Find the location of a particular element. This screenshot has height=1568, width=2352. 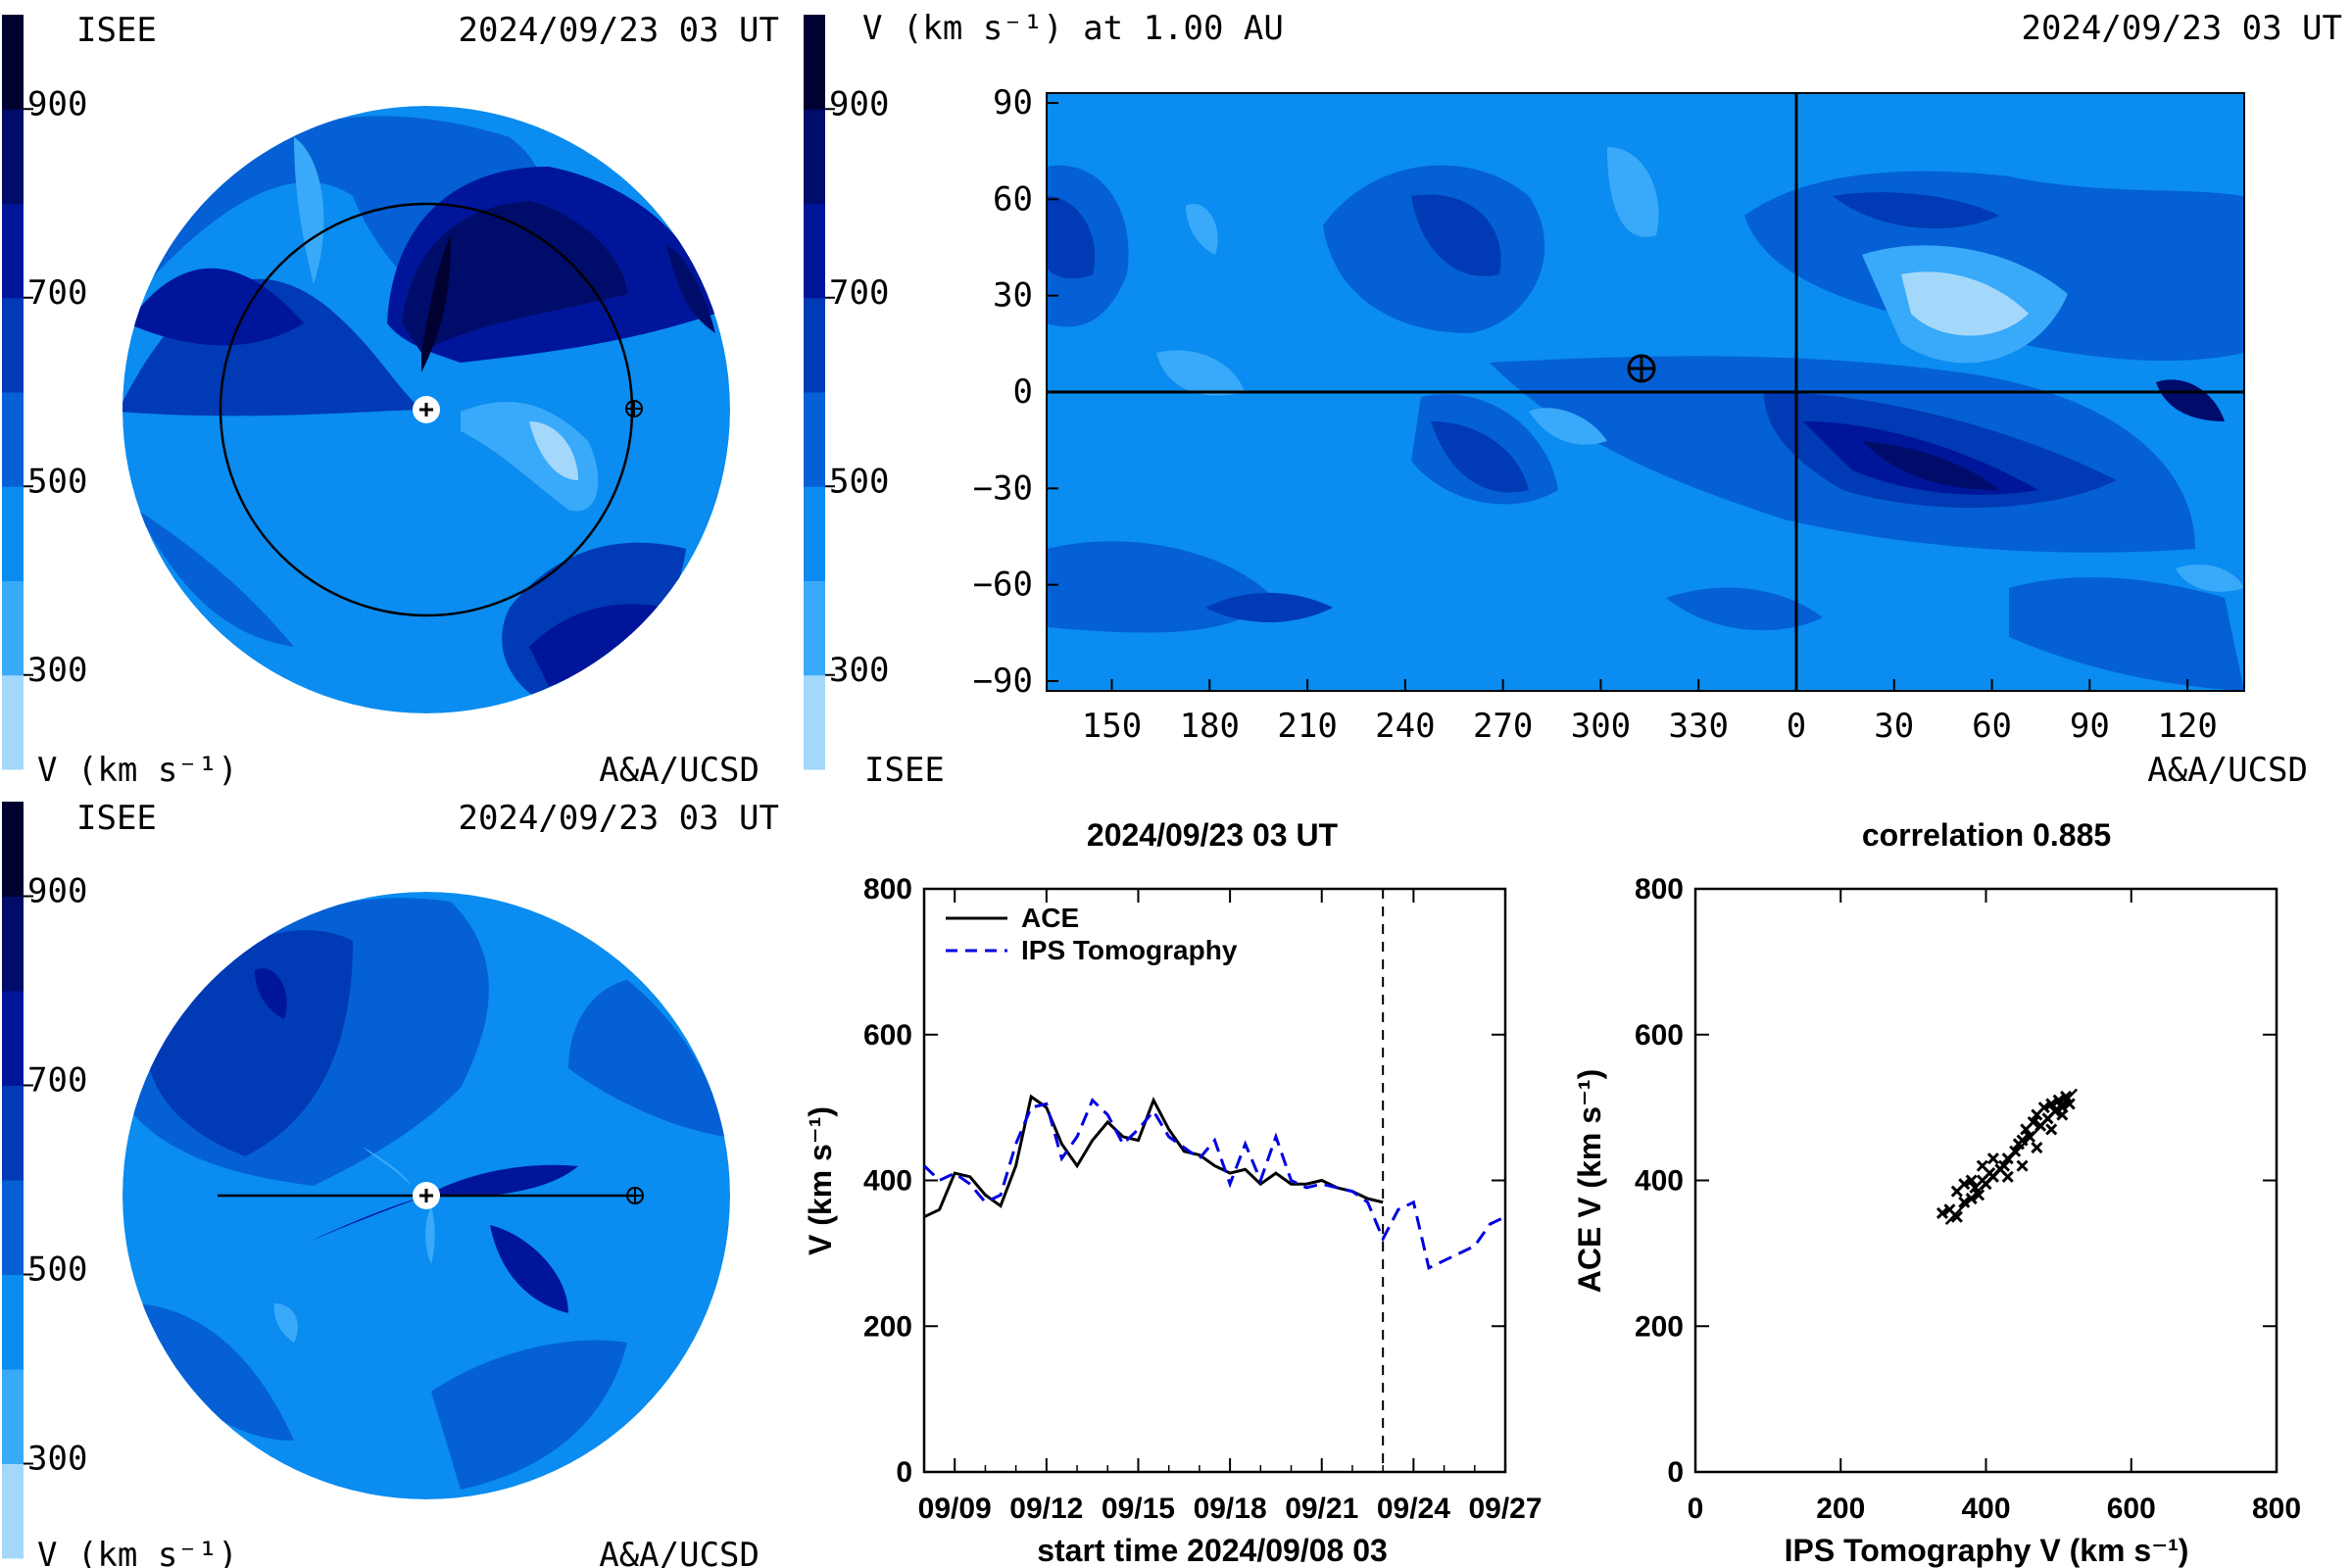

y-tick-label: −30 is located at coordinates (1003, 488).